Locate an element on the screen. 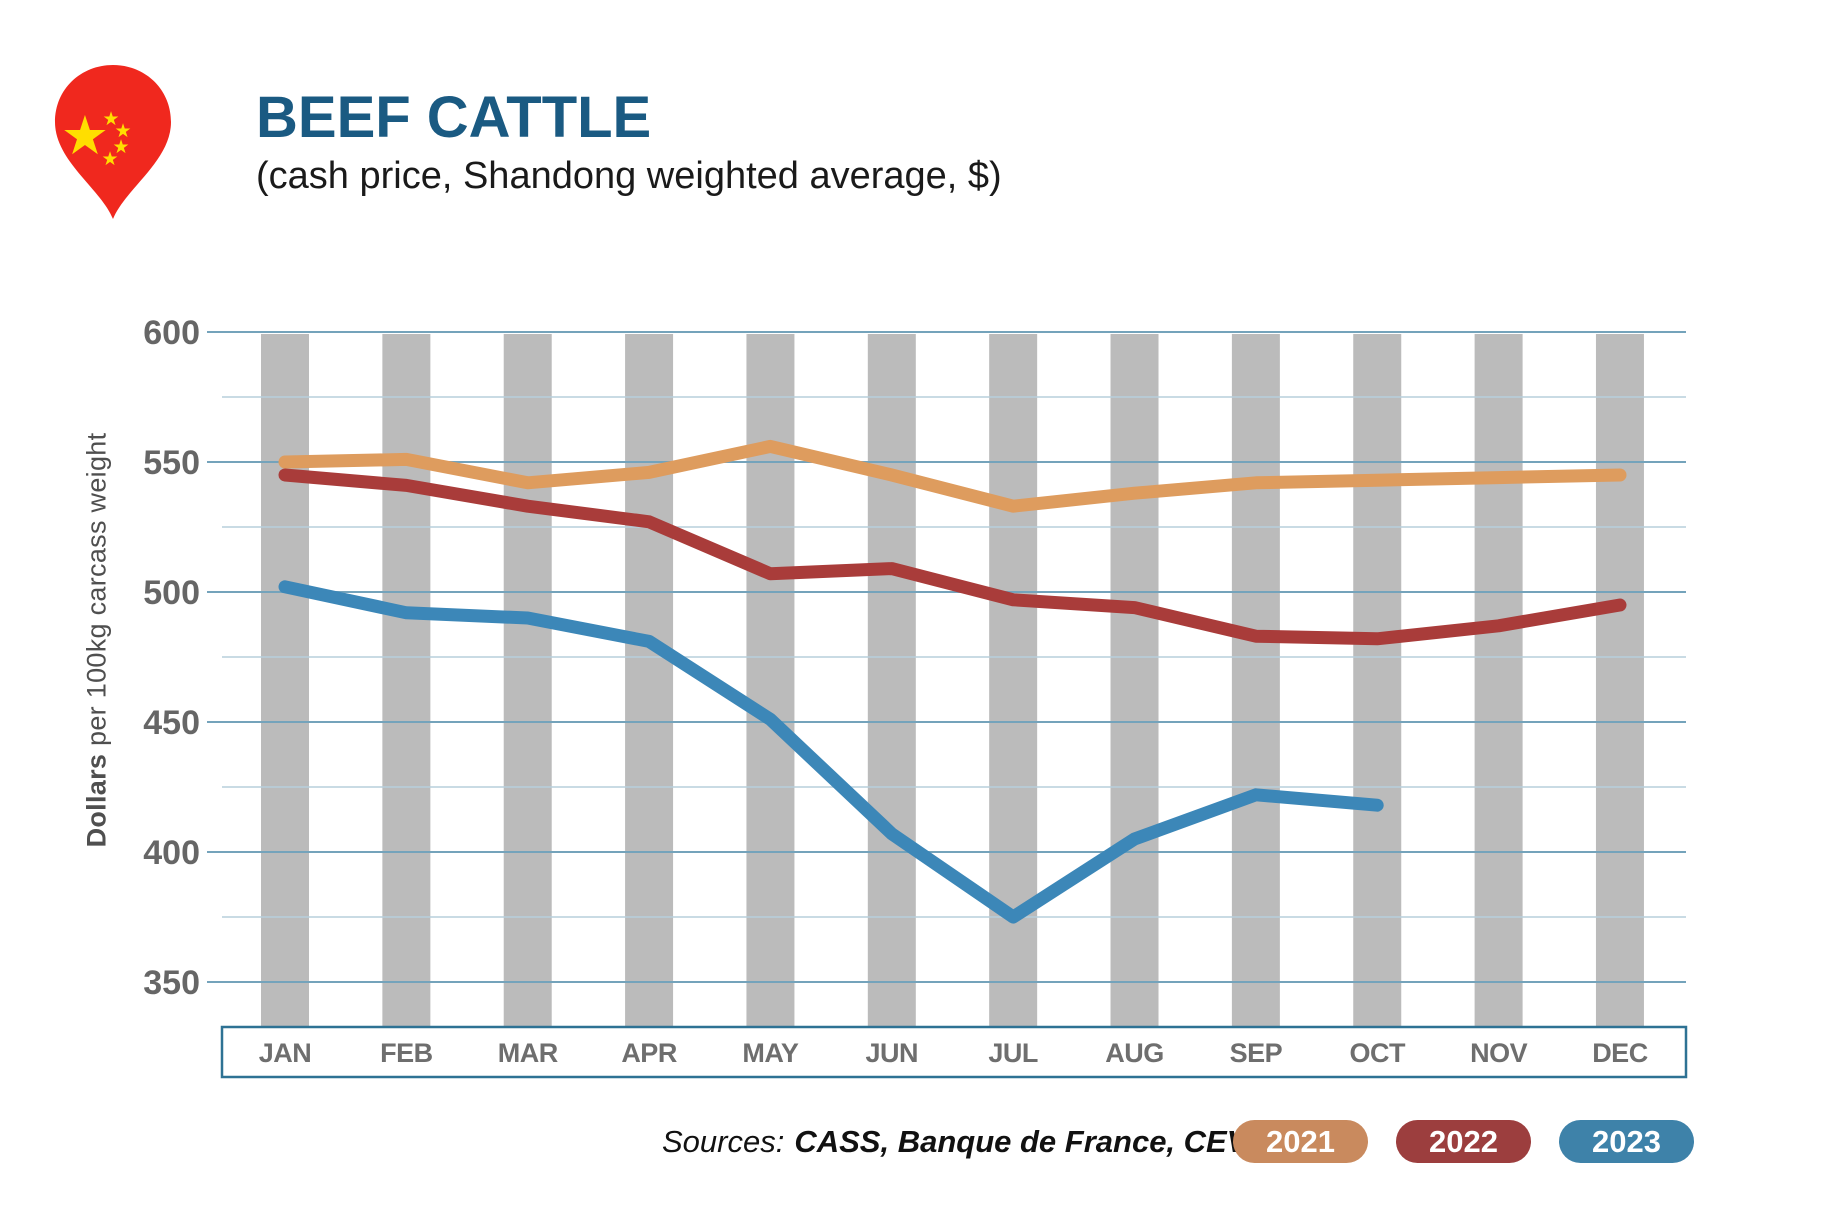 The height and width of the screenshot is (1227, 1838). series-line-2022 is located at coordinates (952, 557).